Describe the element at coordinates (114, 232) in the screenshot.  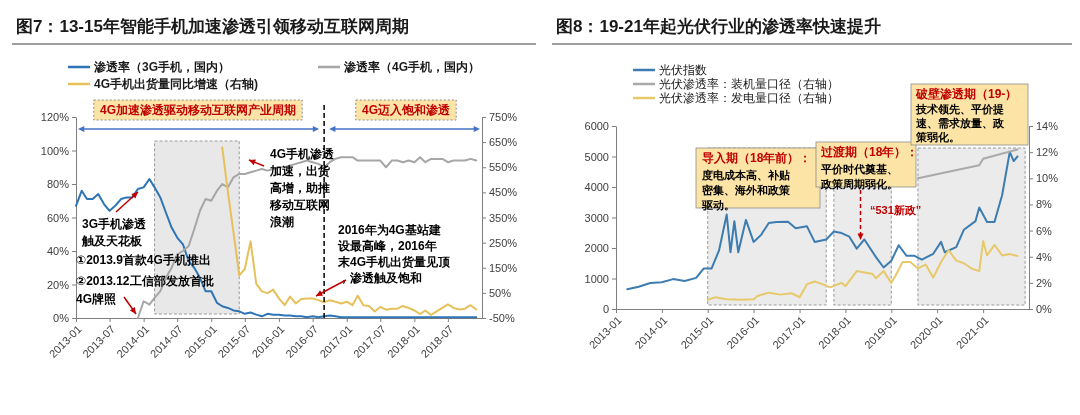
I see `annotation: 3G手机渗透触及天花板` at that location.